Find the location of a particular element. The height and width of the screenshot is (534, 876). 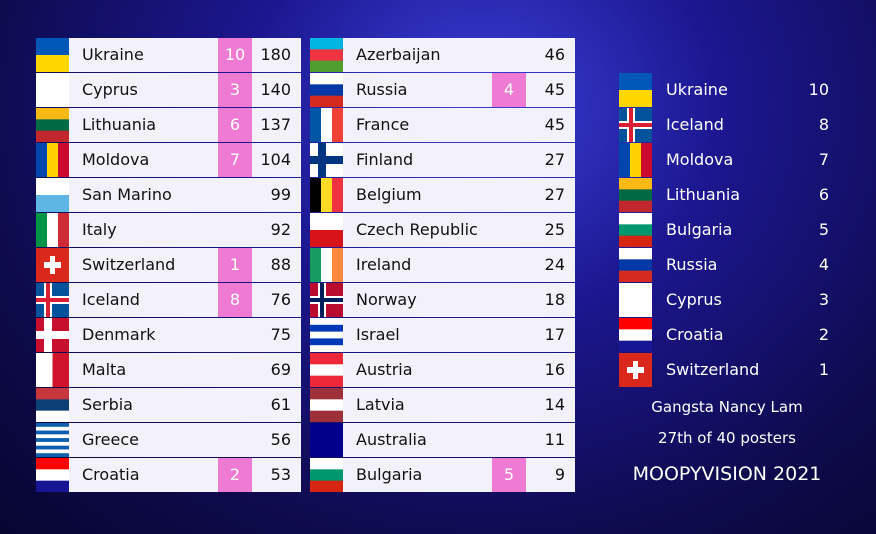

score-row: Iceland 8 76 is located at coordinates (168, 300).